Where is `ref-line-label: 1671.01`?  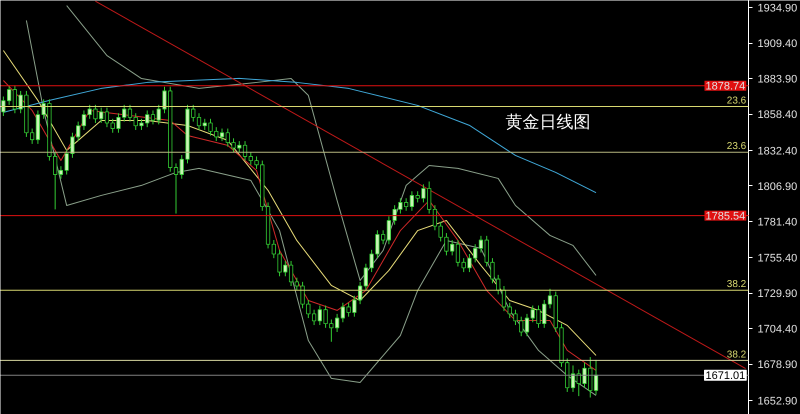
ref-line-label: 1671.01 is located at coordinates (726, 376).